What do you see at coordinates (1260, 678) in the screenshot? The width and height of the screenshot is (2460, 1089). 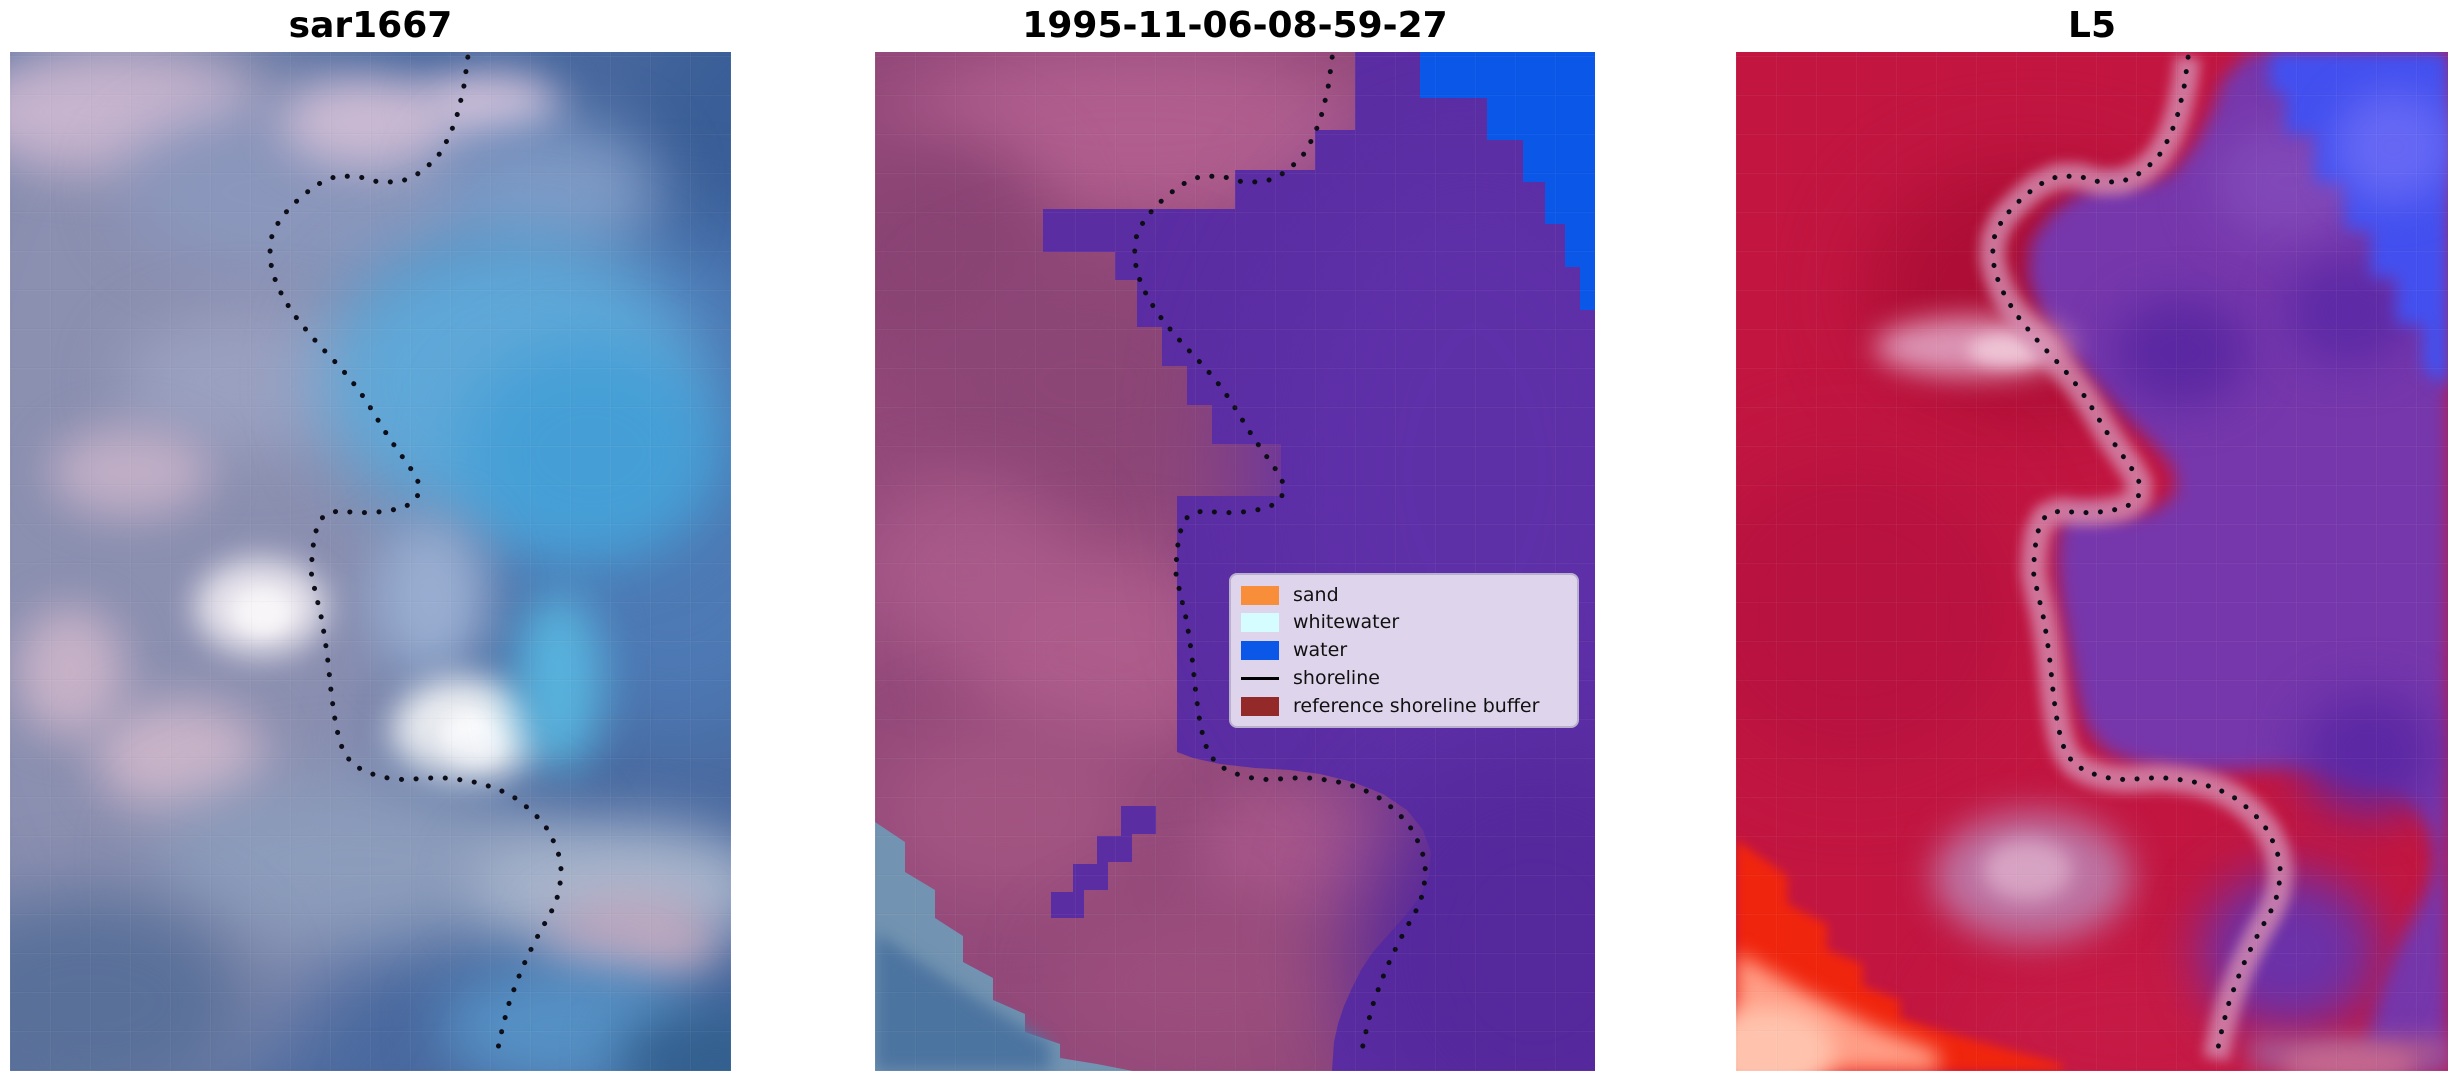 I see `shoreline-line-icon` at bounding box center [1260, 678].